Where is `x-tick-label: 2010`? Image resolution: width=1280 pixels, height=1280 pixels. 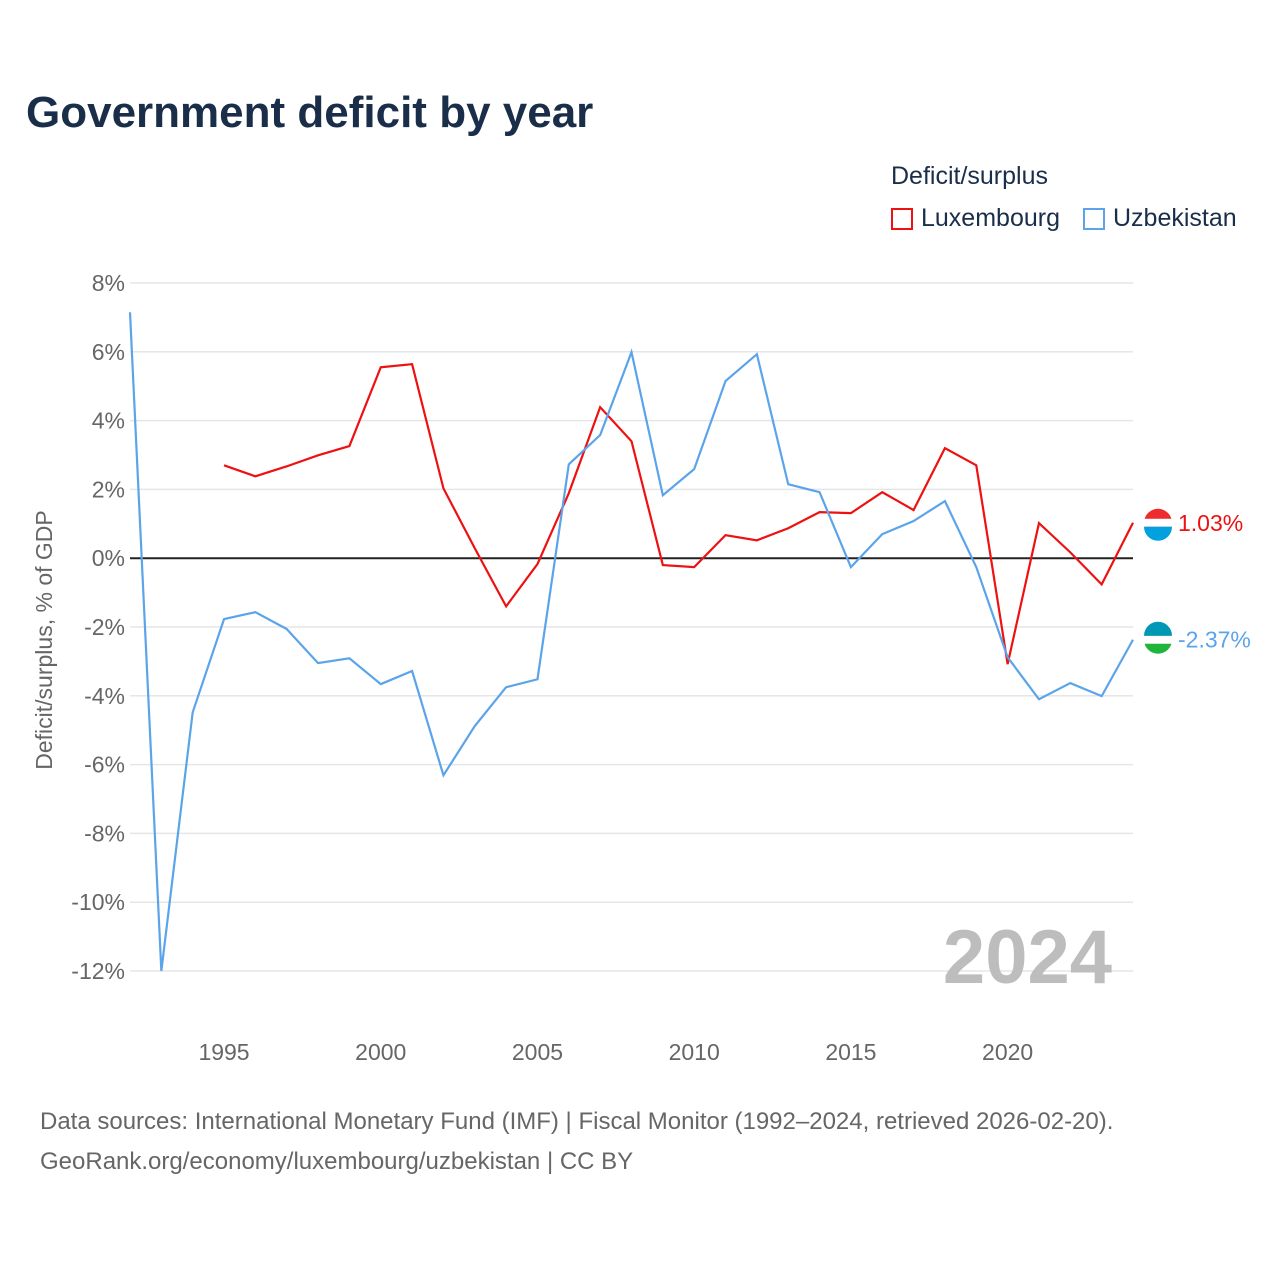
x-tick-label: 2010 is located at coordinates (694, 1052).